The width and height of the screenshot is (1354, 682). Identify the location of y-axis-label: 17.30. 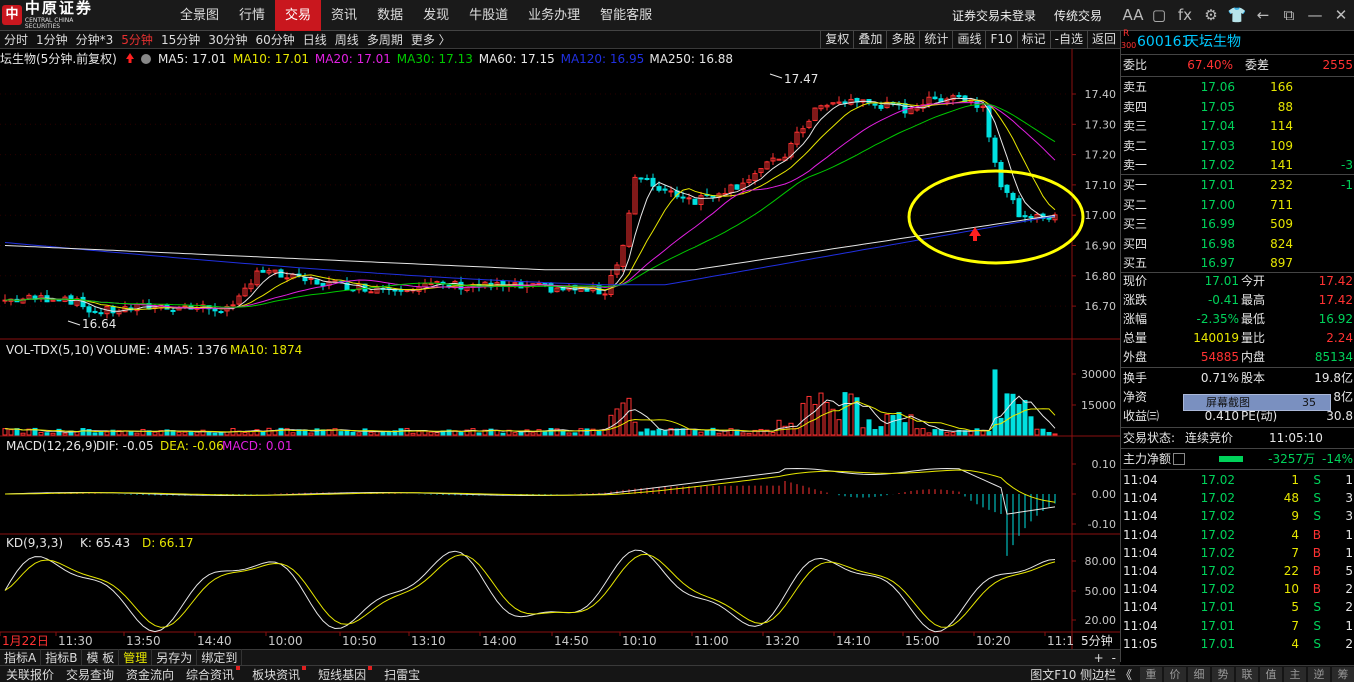
(1101, 124).